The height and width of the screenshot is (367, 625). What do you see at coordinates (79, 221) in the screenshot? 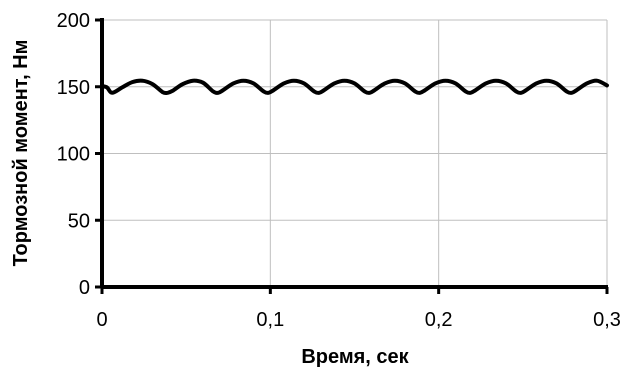
I see `y-tick-label: 50` at bounding box center [79, 221].